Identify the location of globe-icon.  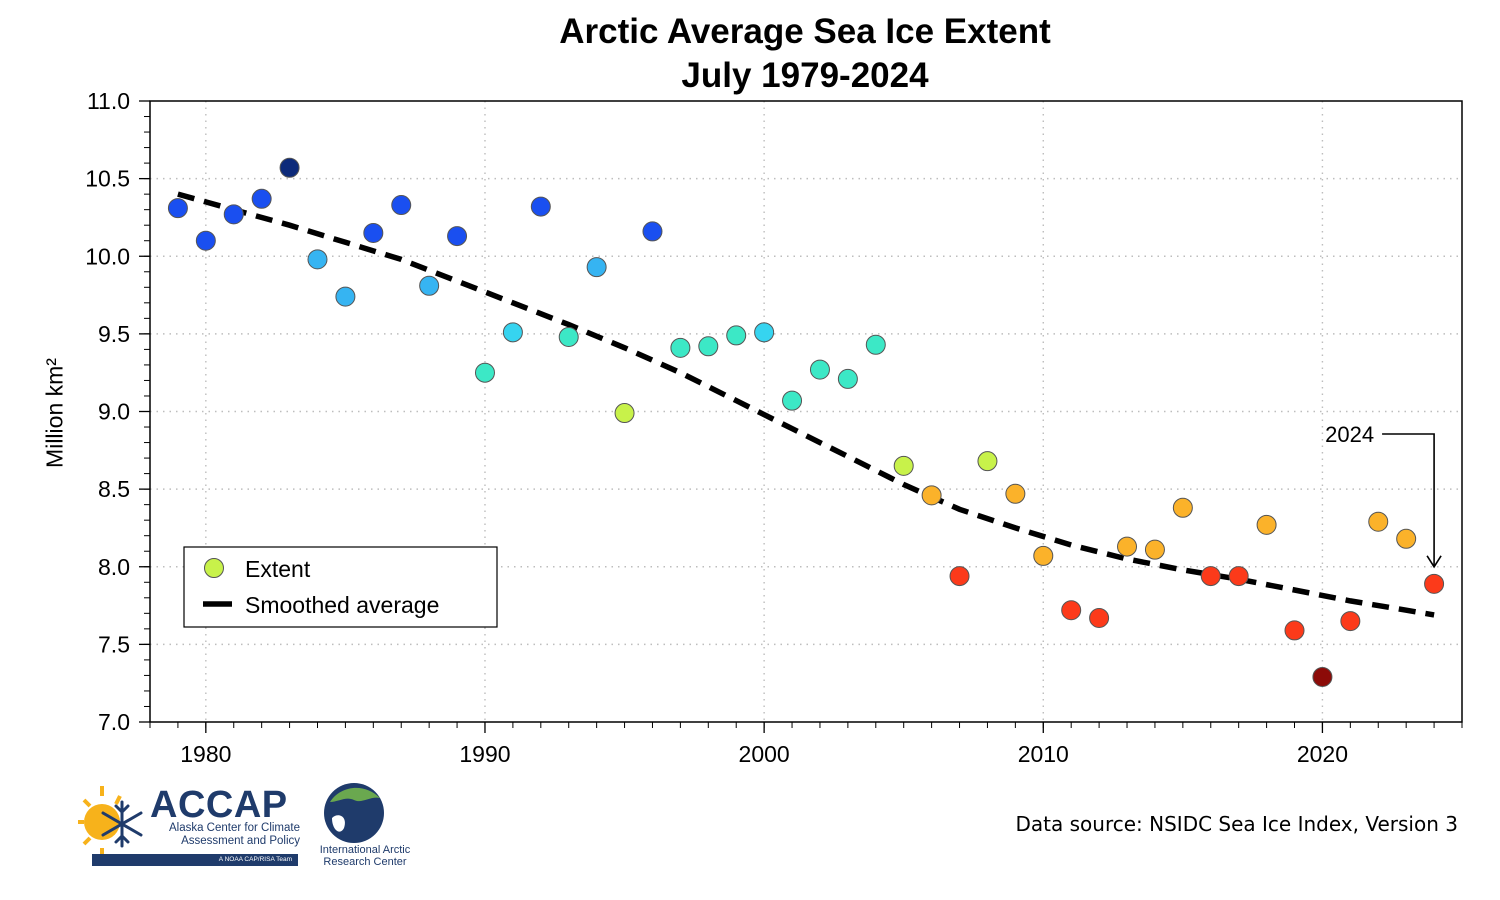
(354, 813).